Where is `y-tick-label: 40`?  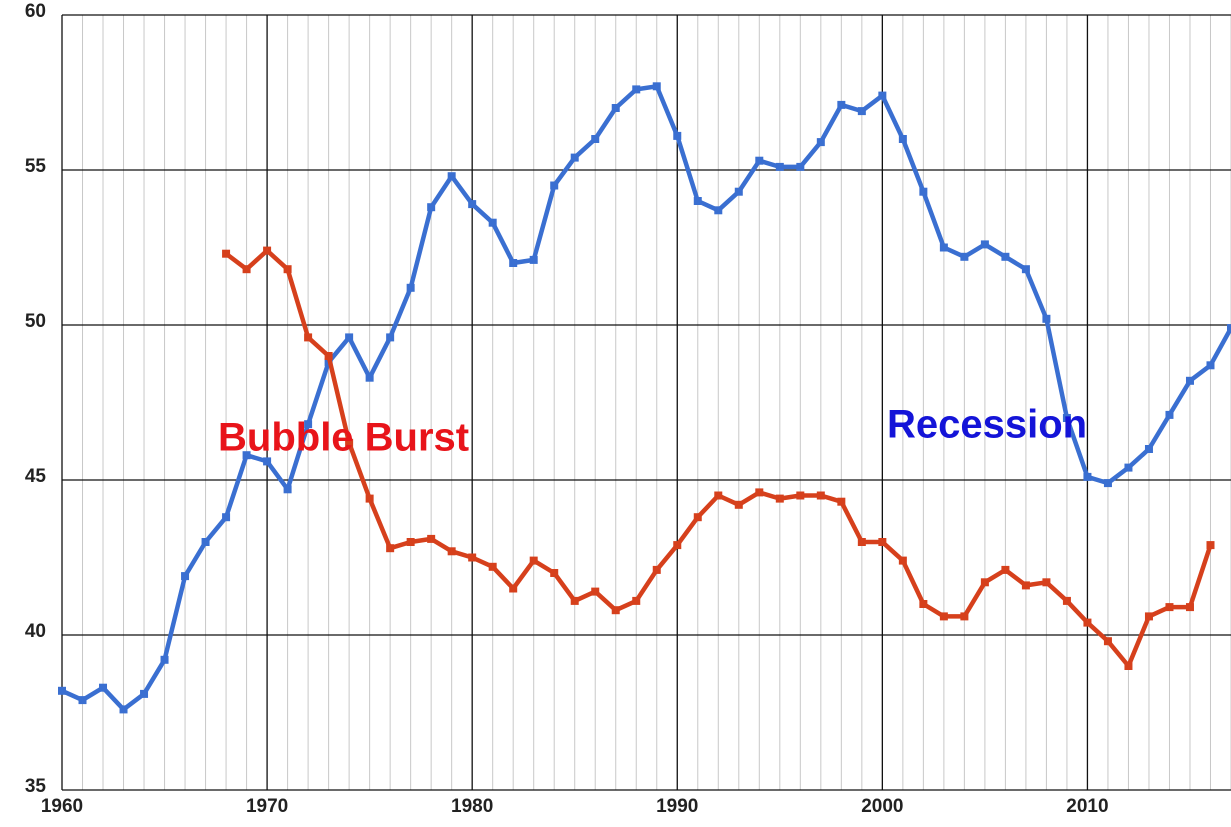
y-tick-label: 40 is located at coordinates (35, 631).